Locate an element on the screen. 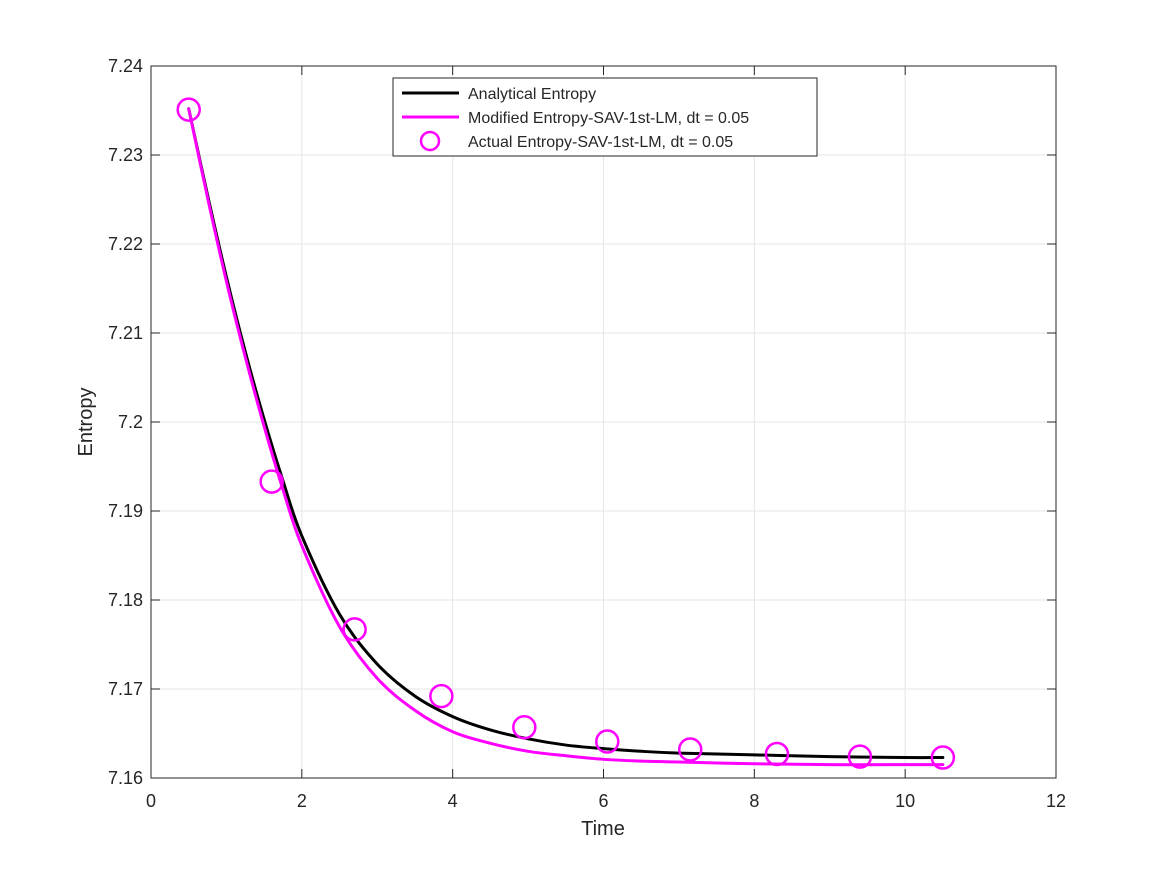 This screenshot has height=875, width=1167. legend-marker is located at coordinates (430, 141).